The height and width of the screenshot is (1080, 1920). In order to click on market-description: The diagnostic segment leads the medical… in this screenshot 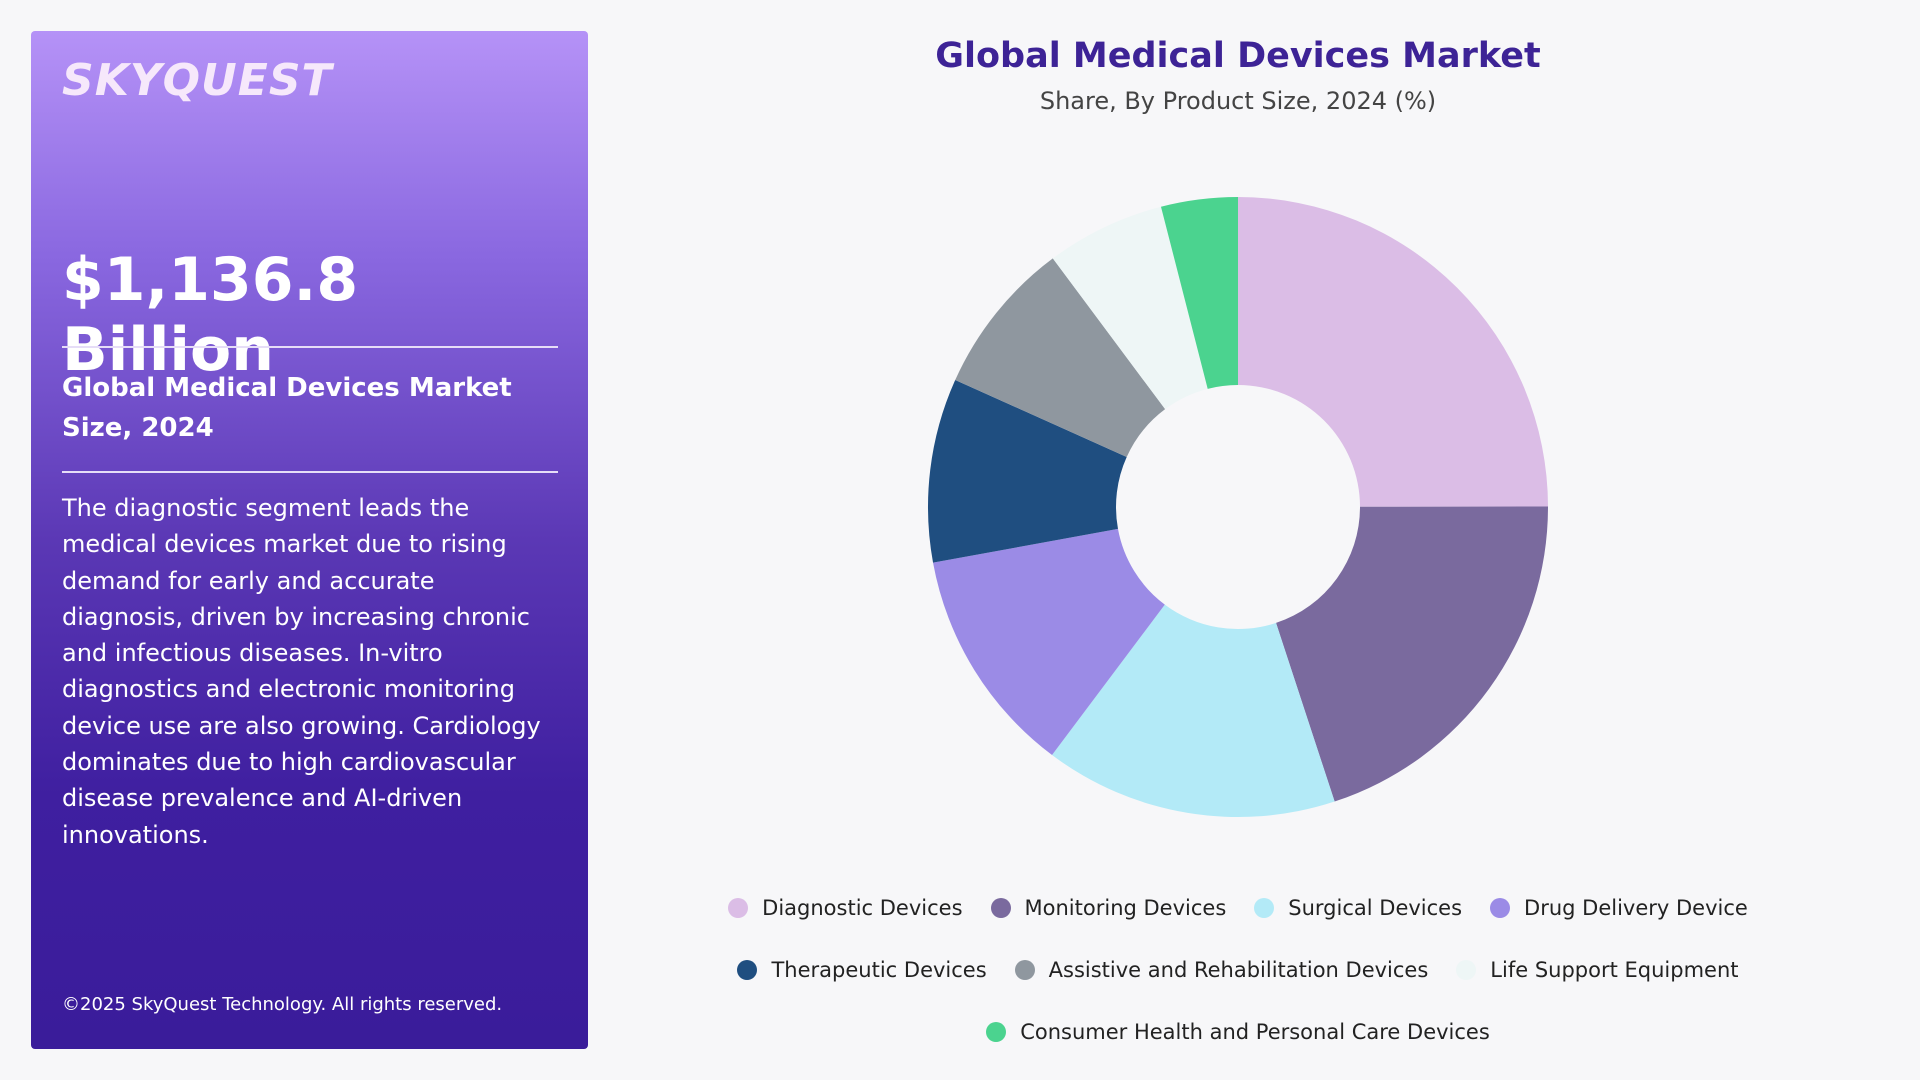, I will do `click(301, 671)`.